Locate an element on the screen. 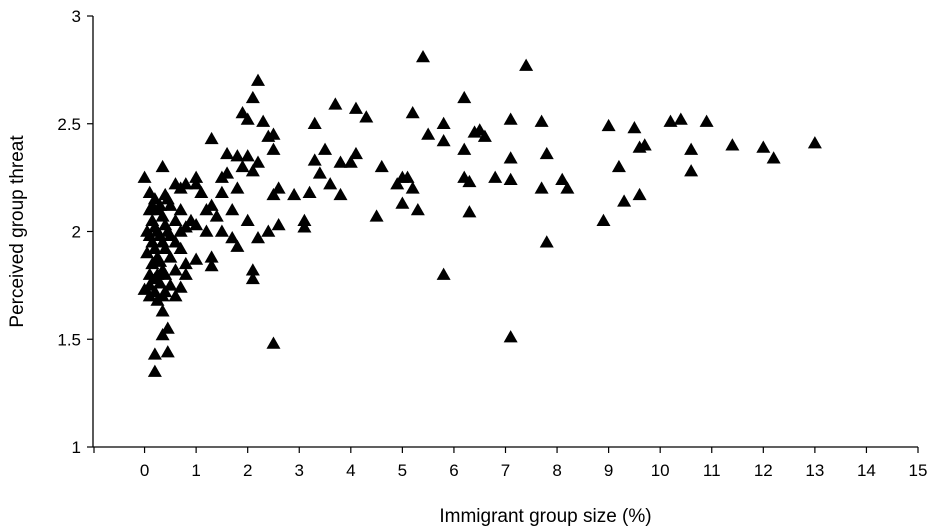 The height and width of the screenshot is (530, 937). x-tick-label: 7 is located at coordinates (505, 470).